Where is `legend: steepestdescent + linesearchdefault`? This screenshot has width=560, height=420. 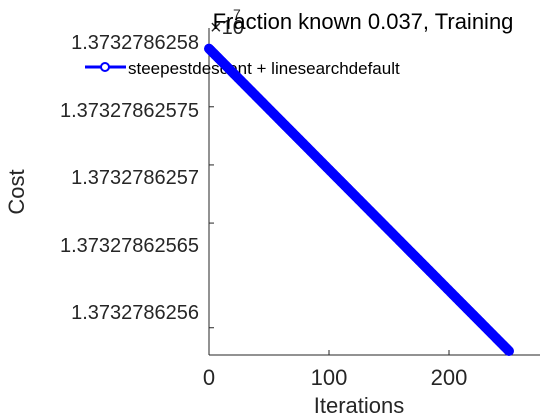
legend: steepestdescent + linesearchdefault is located at coordinates (242, 68).